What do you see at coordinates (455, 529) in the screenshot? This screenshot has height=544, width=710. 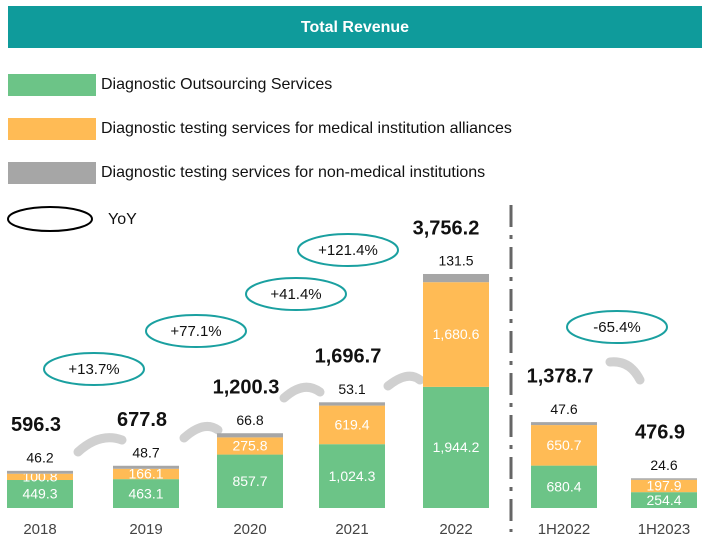 I see `x-tick-label: 2022` at bounding box center [455, 529].